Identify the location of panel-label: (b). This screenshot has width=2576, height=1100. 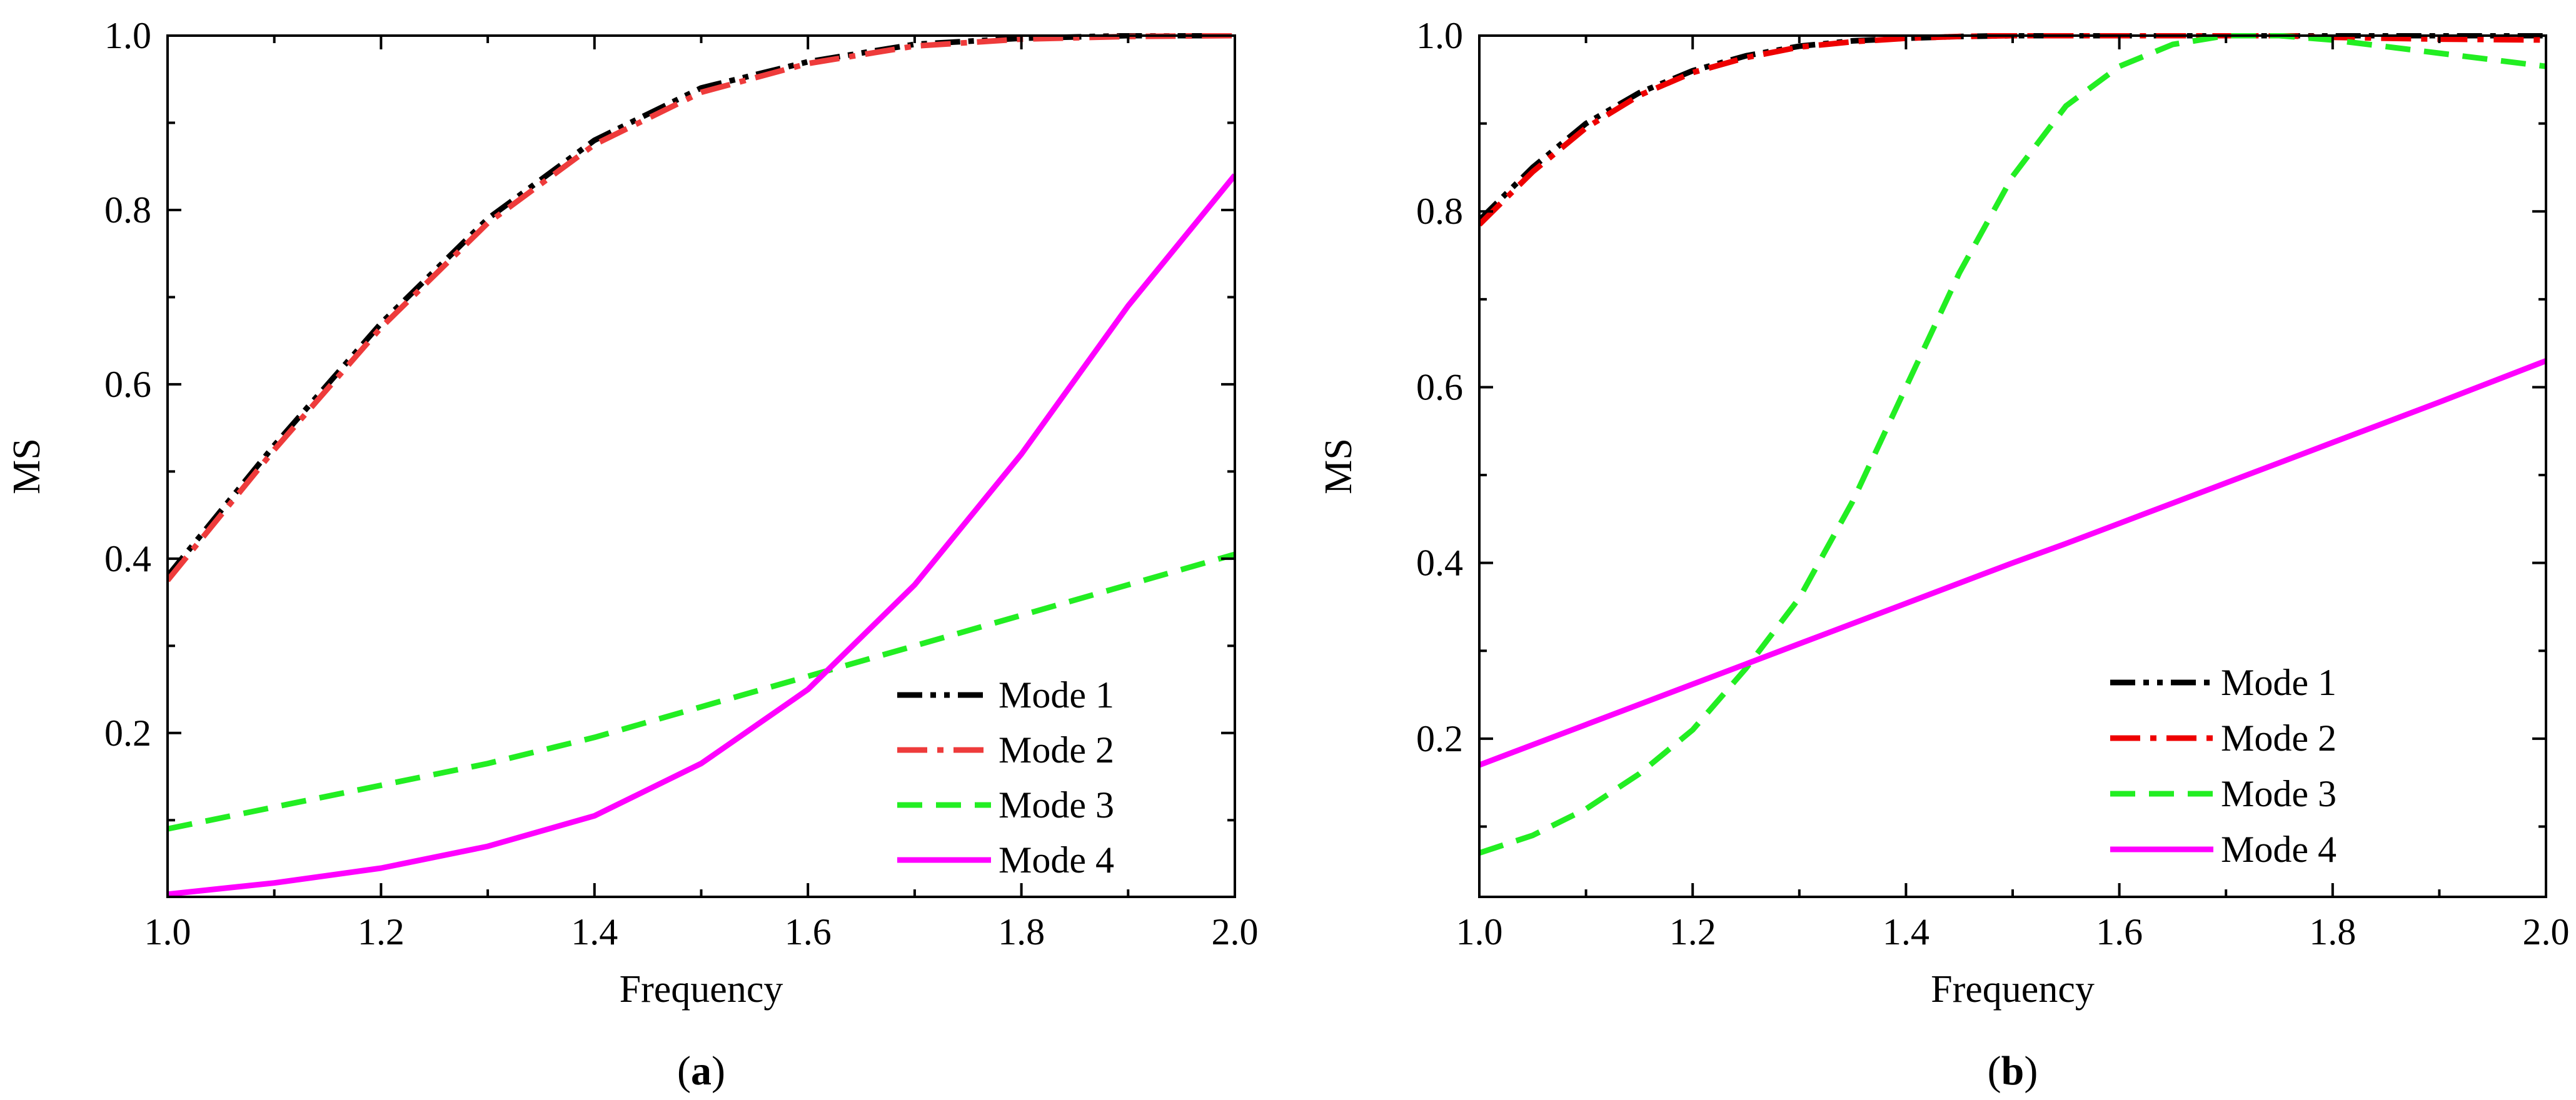
(2013, 1071).